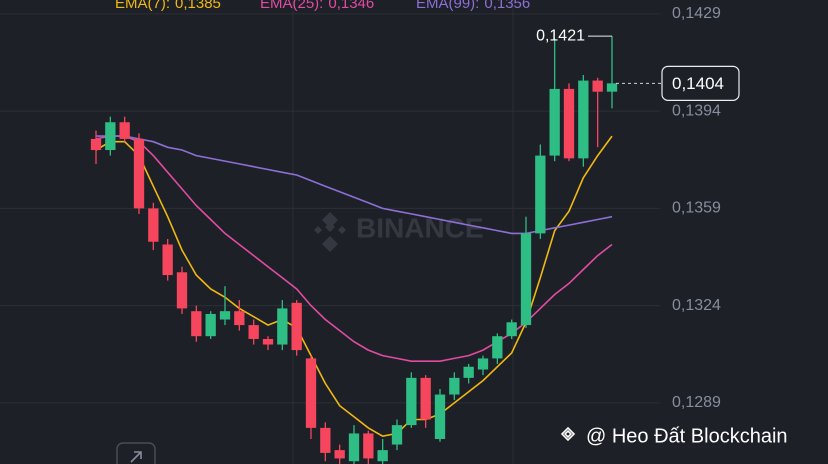 This screenshot has width=828, height=464. Describe the element at coordinates (696, 110) in the screenshot. I see `y-tick-label: 0,1394` at that location.